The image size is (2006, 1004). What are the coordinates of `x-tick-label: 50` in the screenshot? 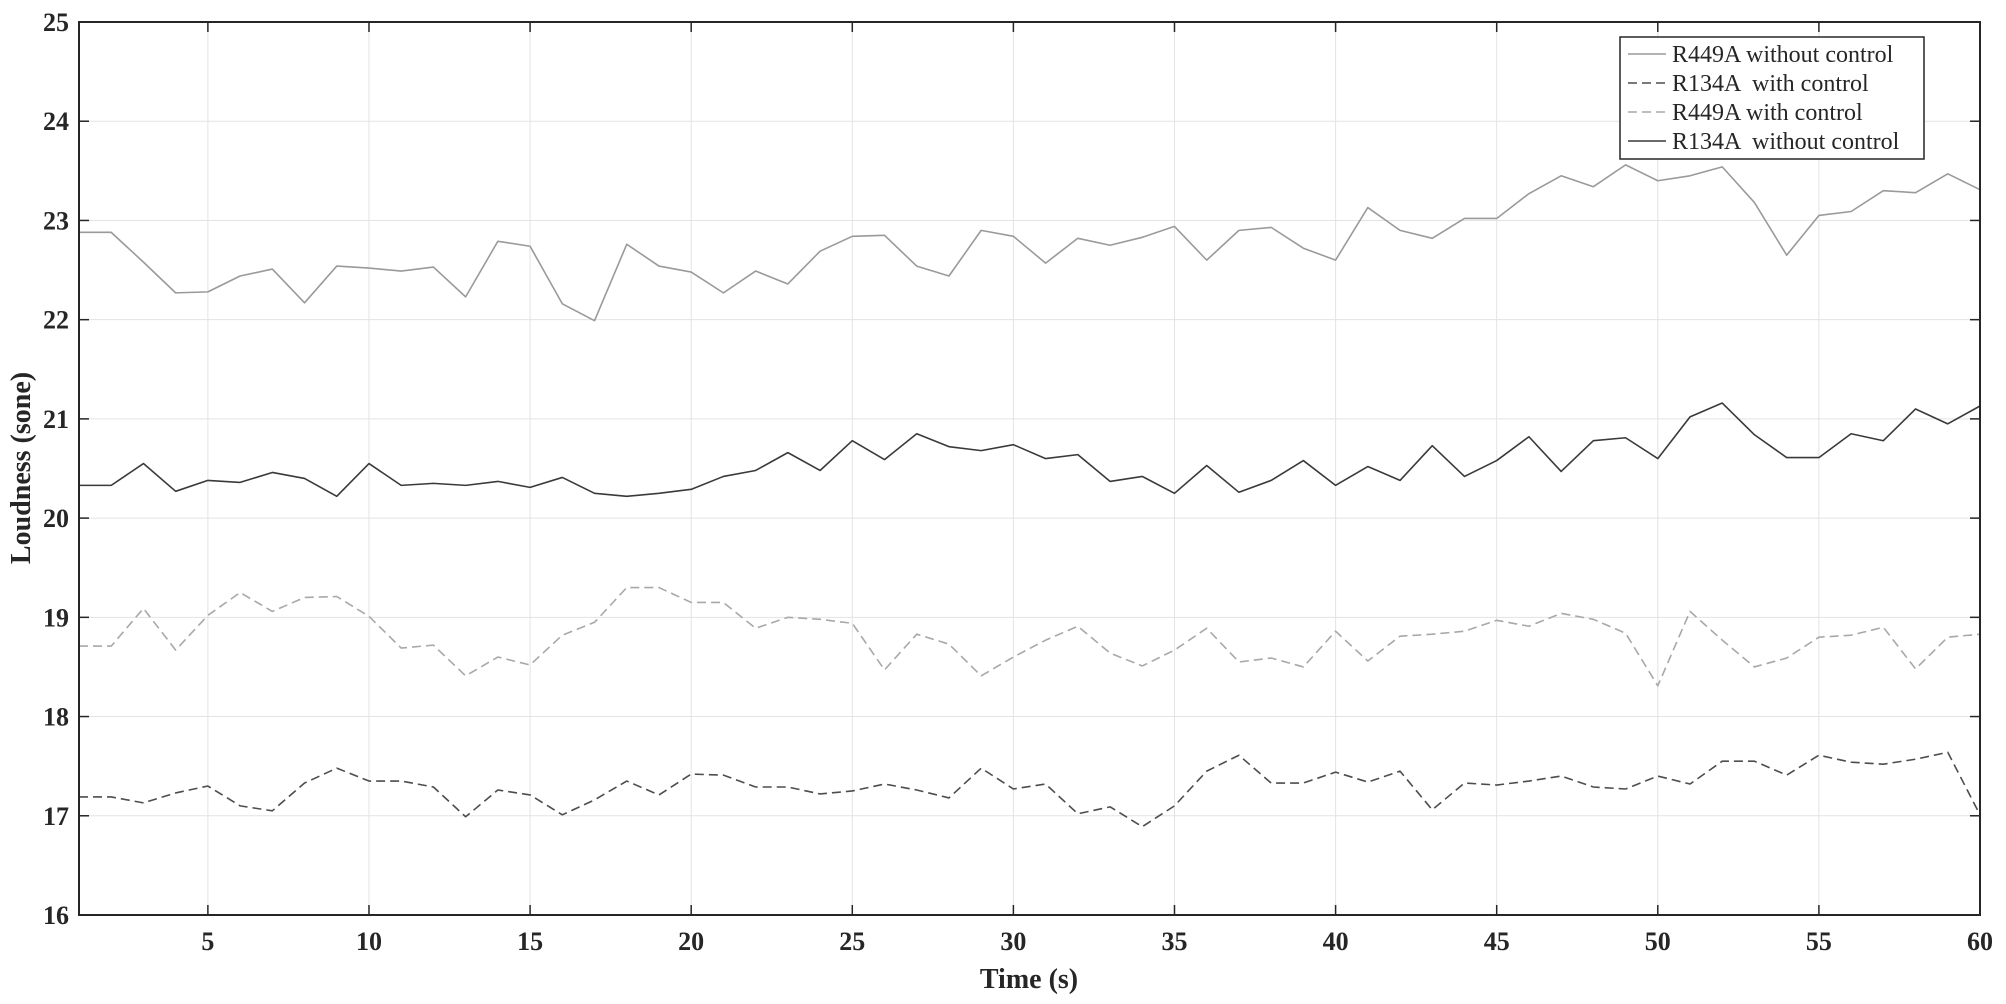 It's located at (1658, 941).